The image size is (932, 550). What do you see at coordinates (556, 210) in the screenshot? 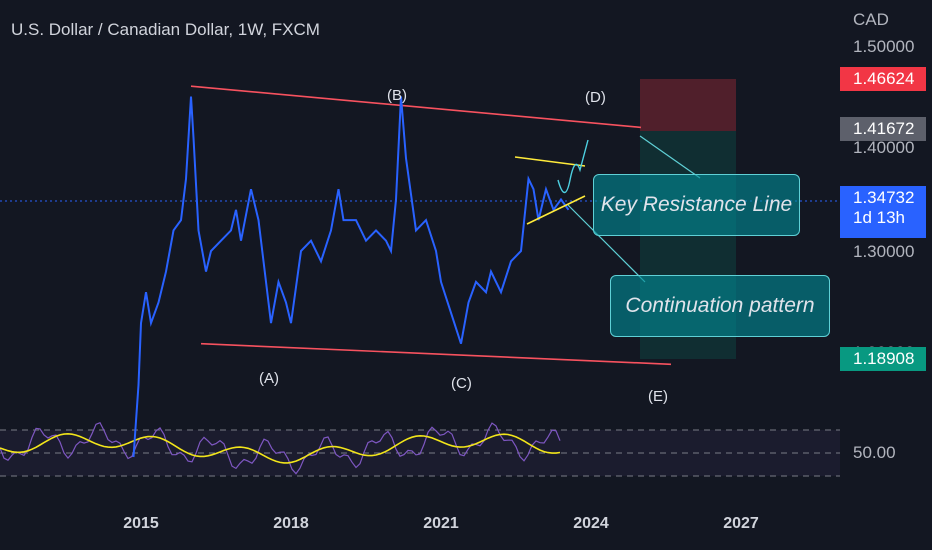
I see `pennant-lower` at bounding box center [556, 210].